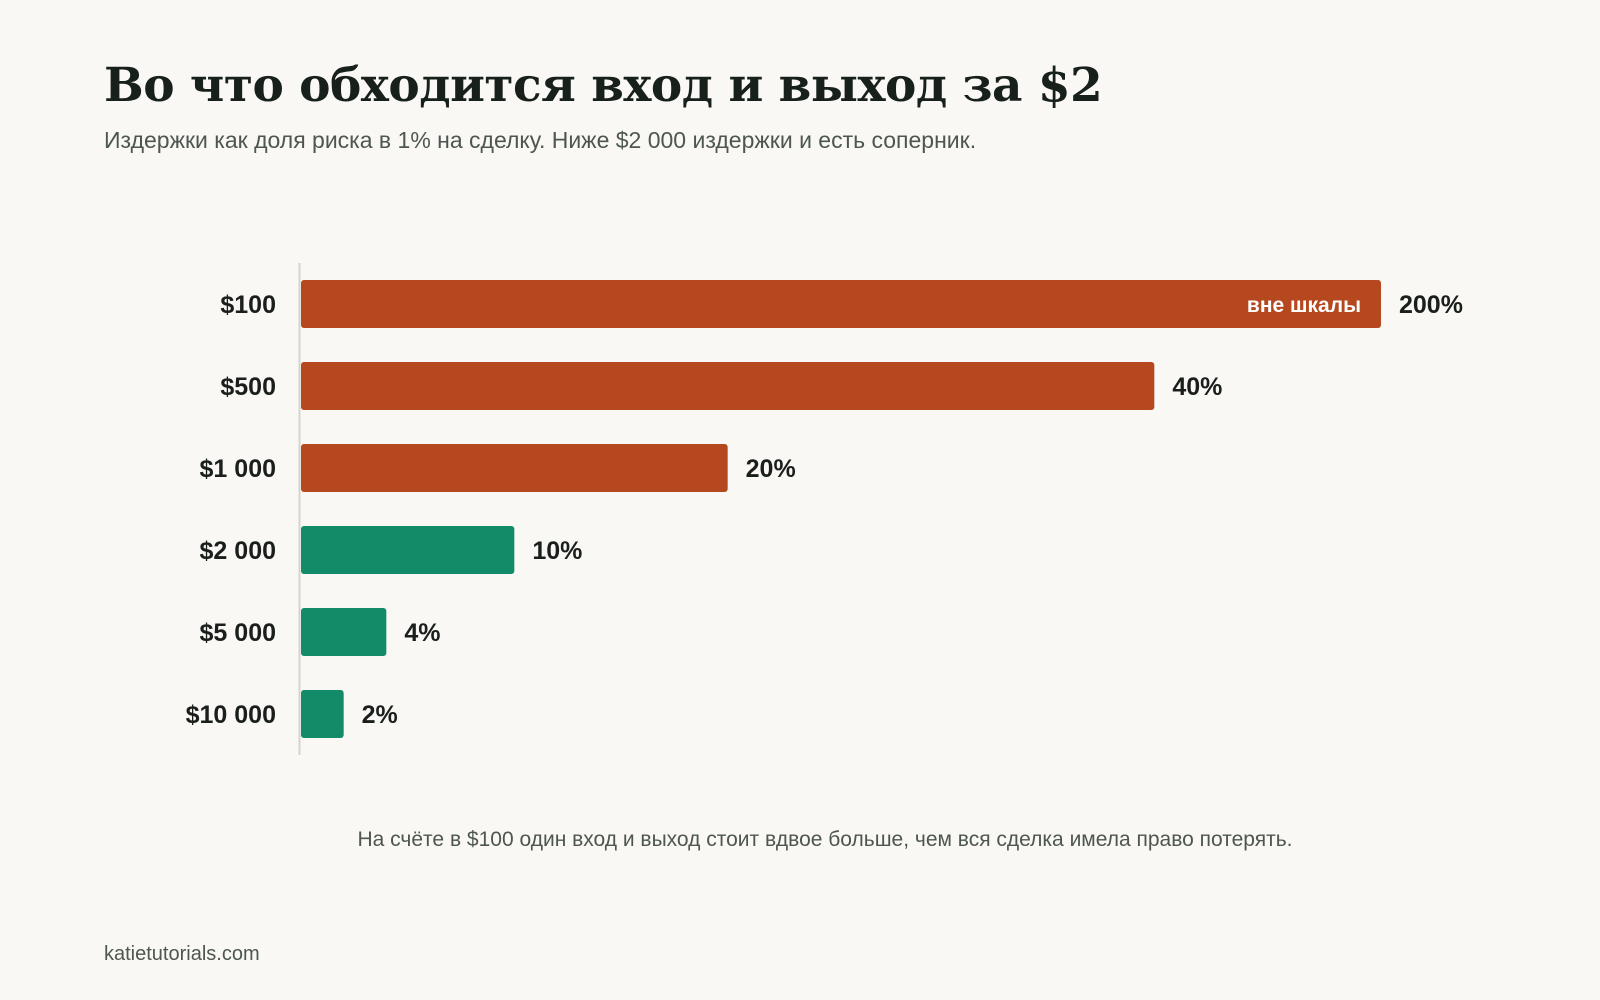 The height and width of the screenshot is (1000, 1600). What do you see at coordinates (557, 551) in the screenshot?
I see `value-label: 10%` at bounding box center [557, 551].